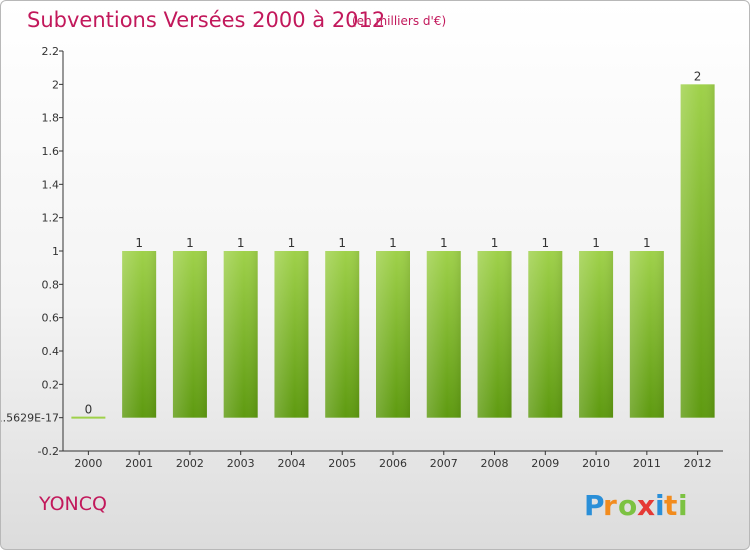 This screenshot has height=550, width=750. I want to click on y-tick-label: 2.2, so click(51, 51).